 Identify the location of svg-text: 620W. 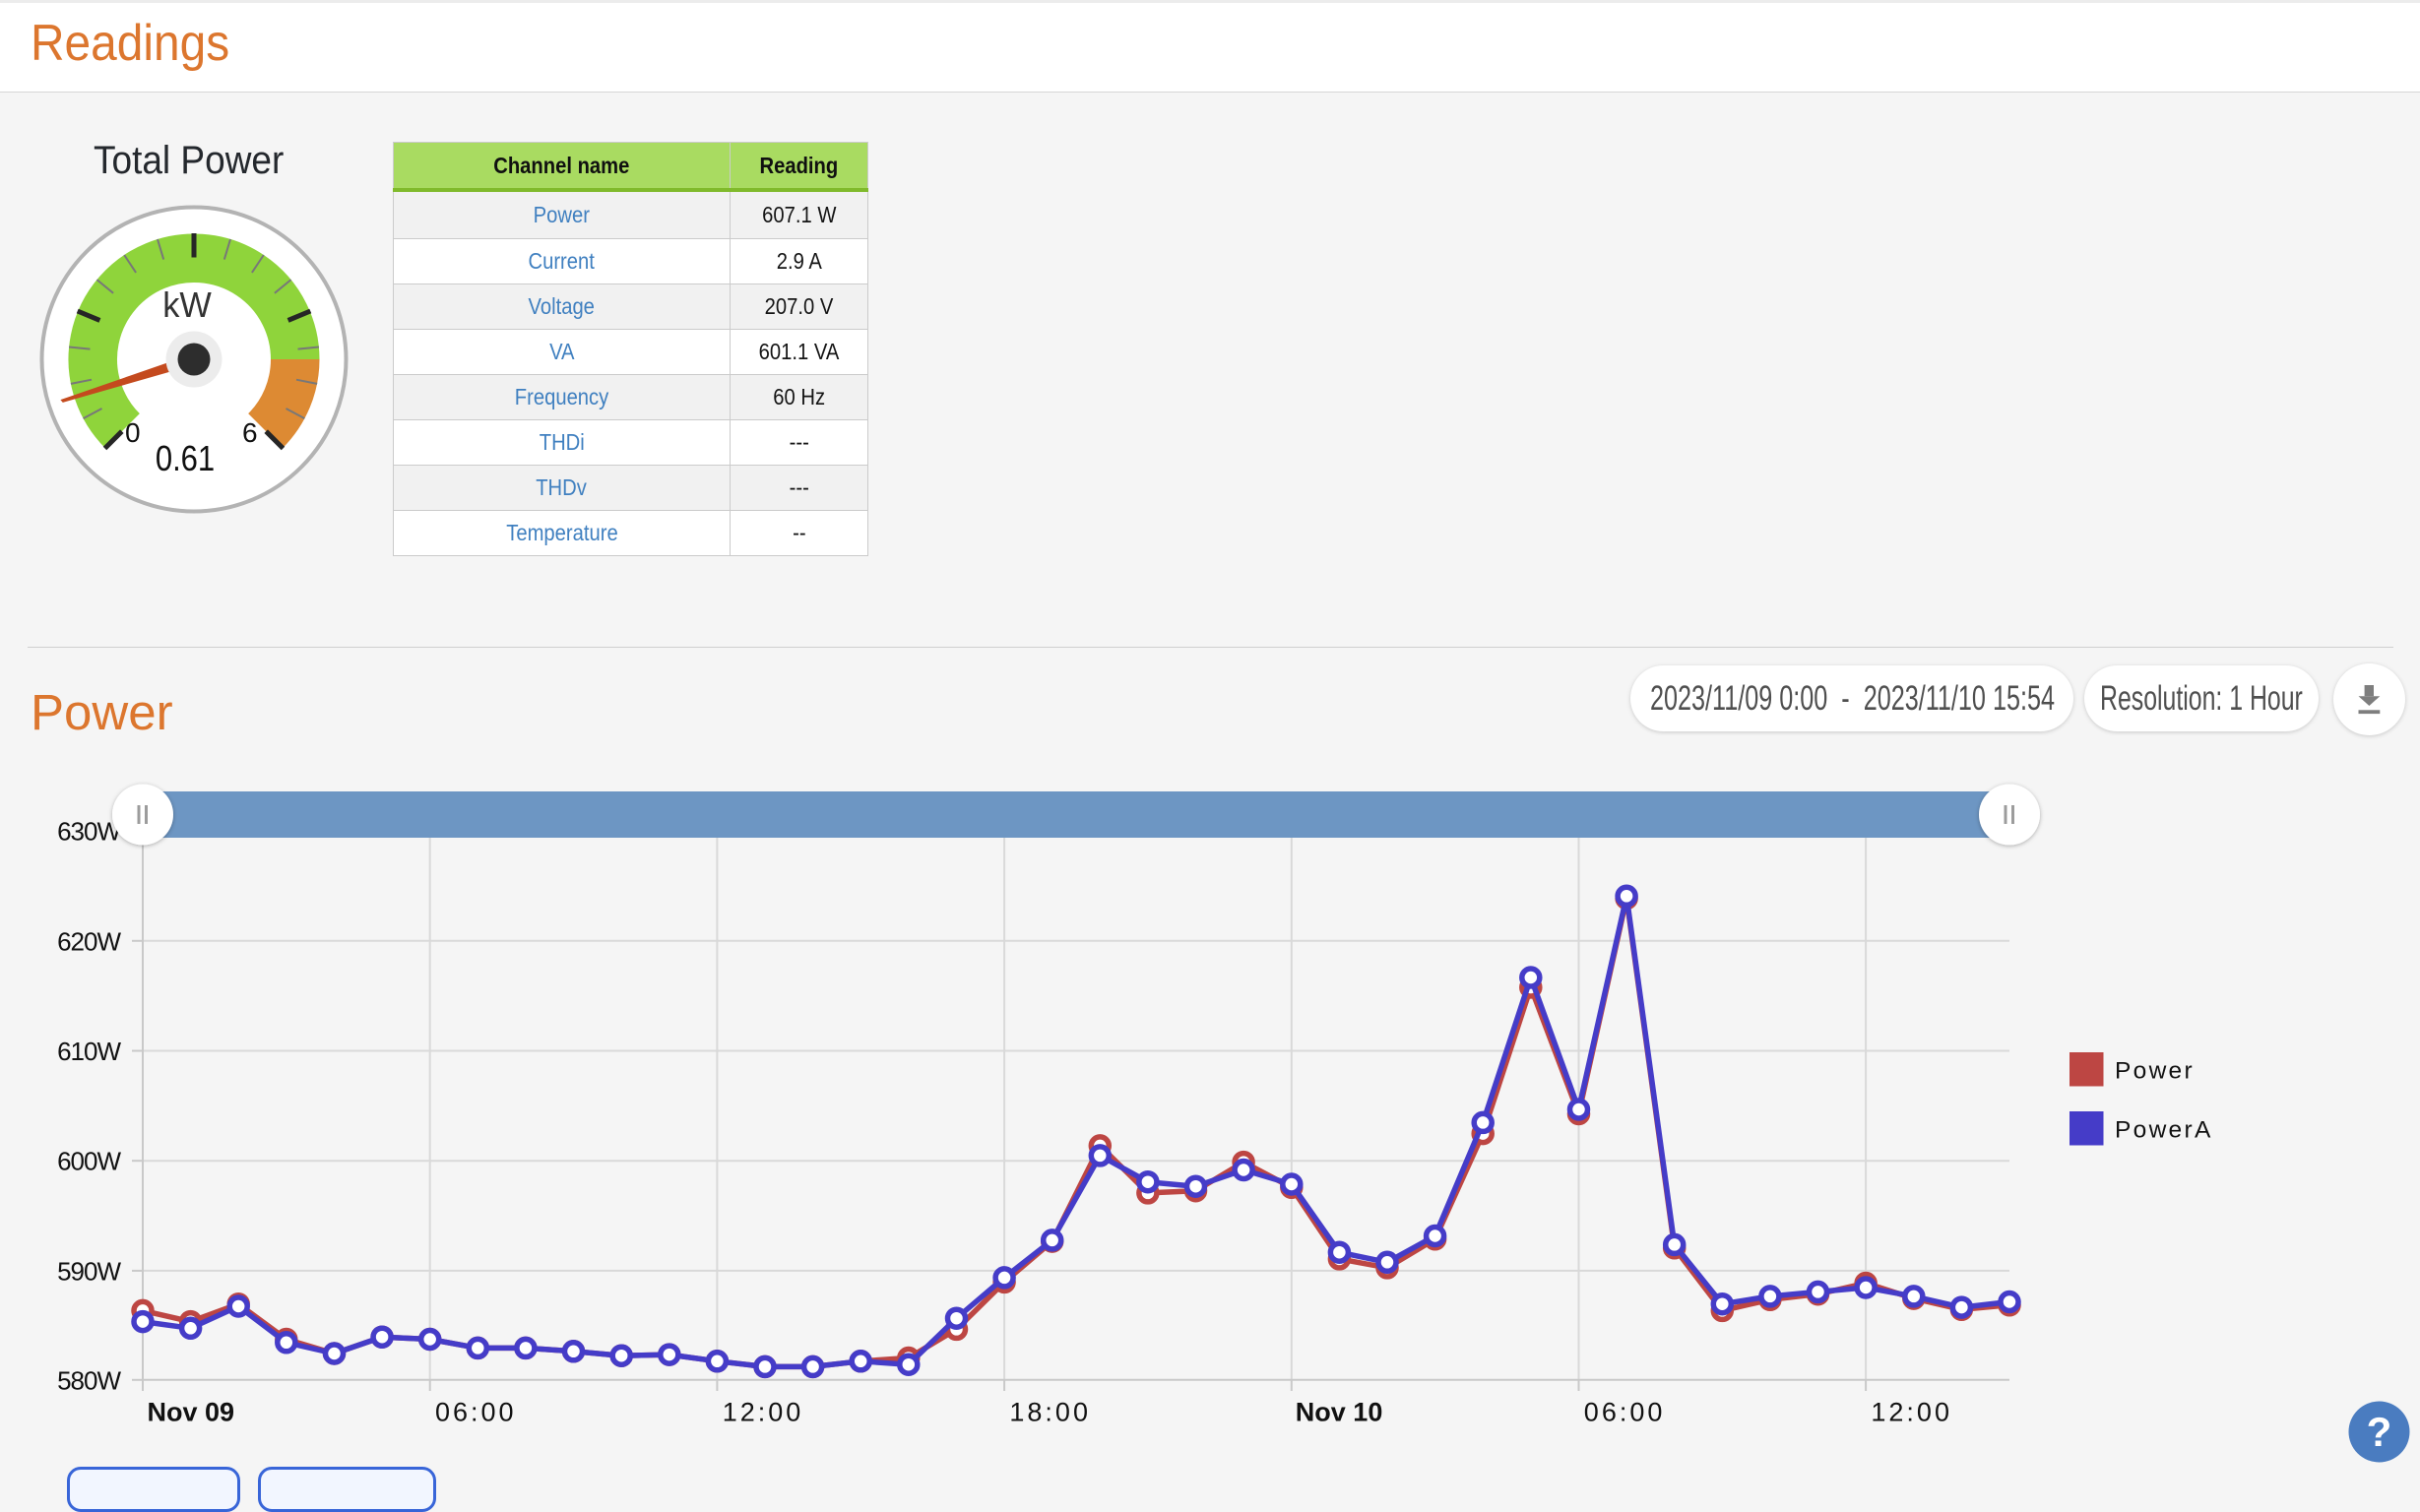
(89, 941).